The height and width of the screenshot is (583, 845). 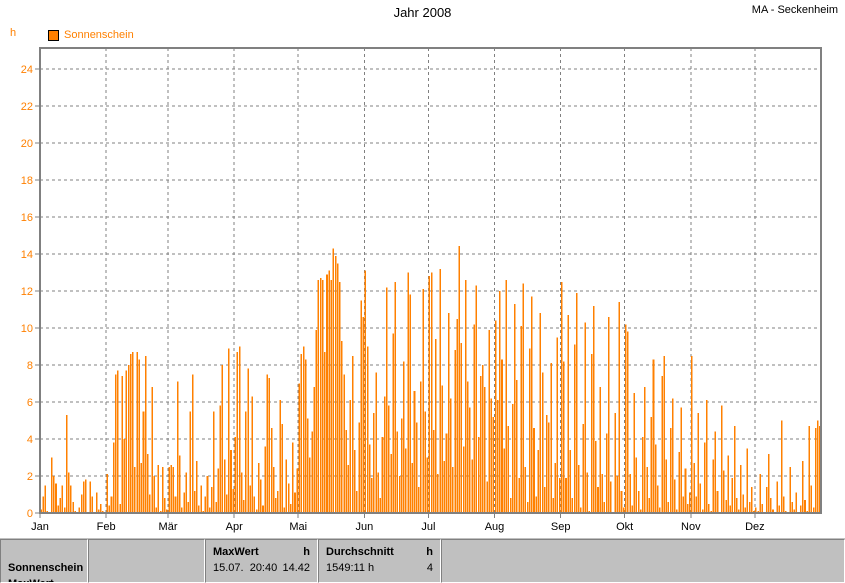 What do you see at coordinates (53, 35) in the screenshot?
I see `legend-swatch-icon` at bounding box center [53, 35].